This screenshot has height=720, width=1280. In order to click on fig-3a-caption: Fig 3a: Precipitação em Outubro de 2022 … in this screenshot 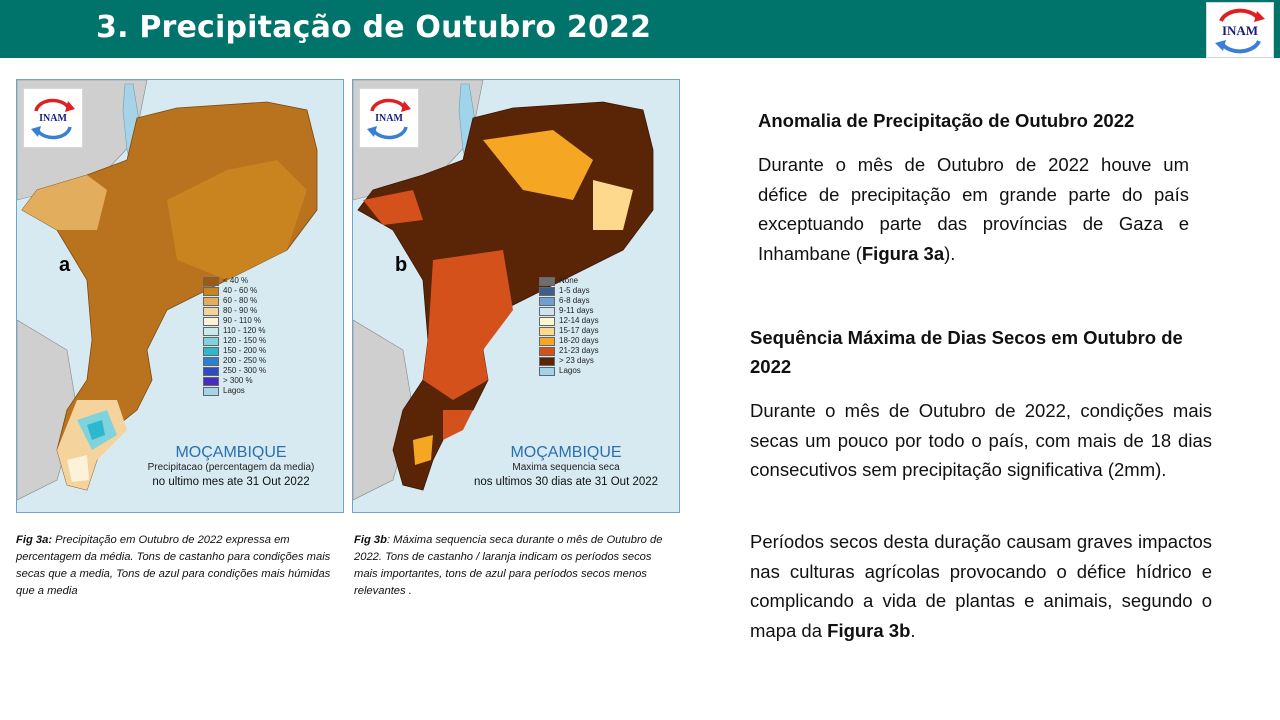, I will do `click(175, 566)`.